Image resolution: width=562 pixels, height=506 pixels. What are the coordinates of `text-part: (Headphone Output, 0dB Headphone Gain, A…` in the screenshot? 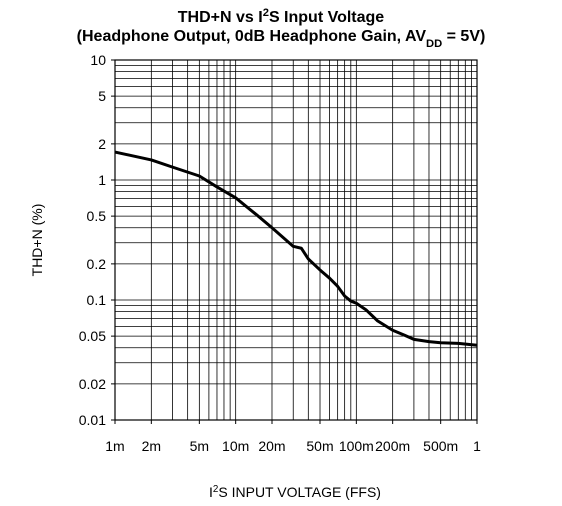 It's located at (252, 36).